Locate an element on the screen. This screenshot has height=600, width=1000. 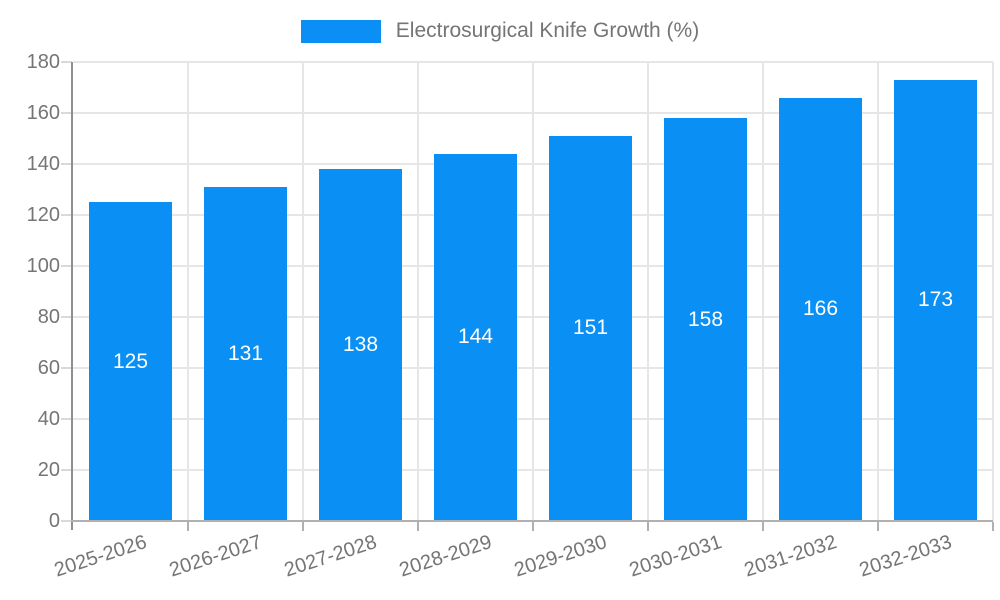
bar: 158 is located at coordinates (705, 319).